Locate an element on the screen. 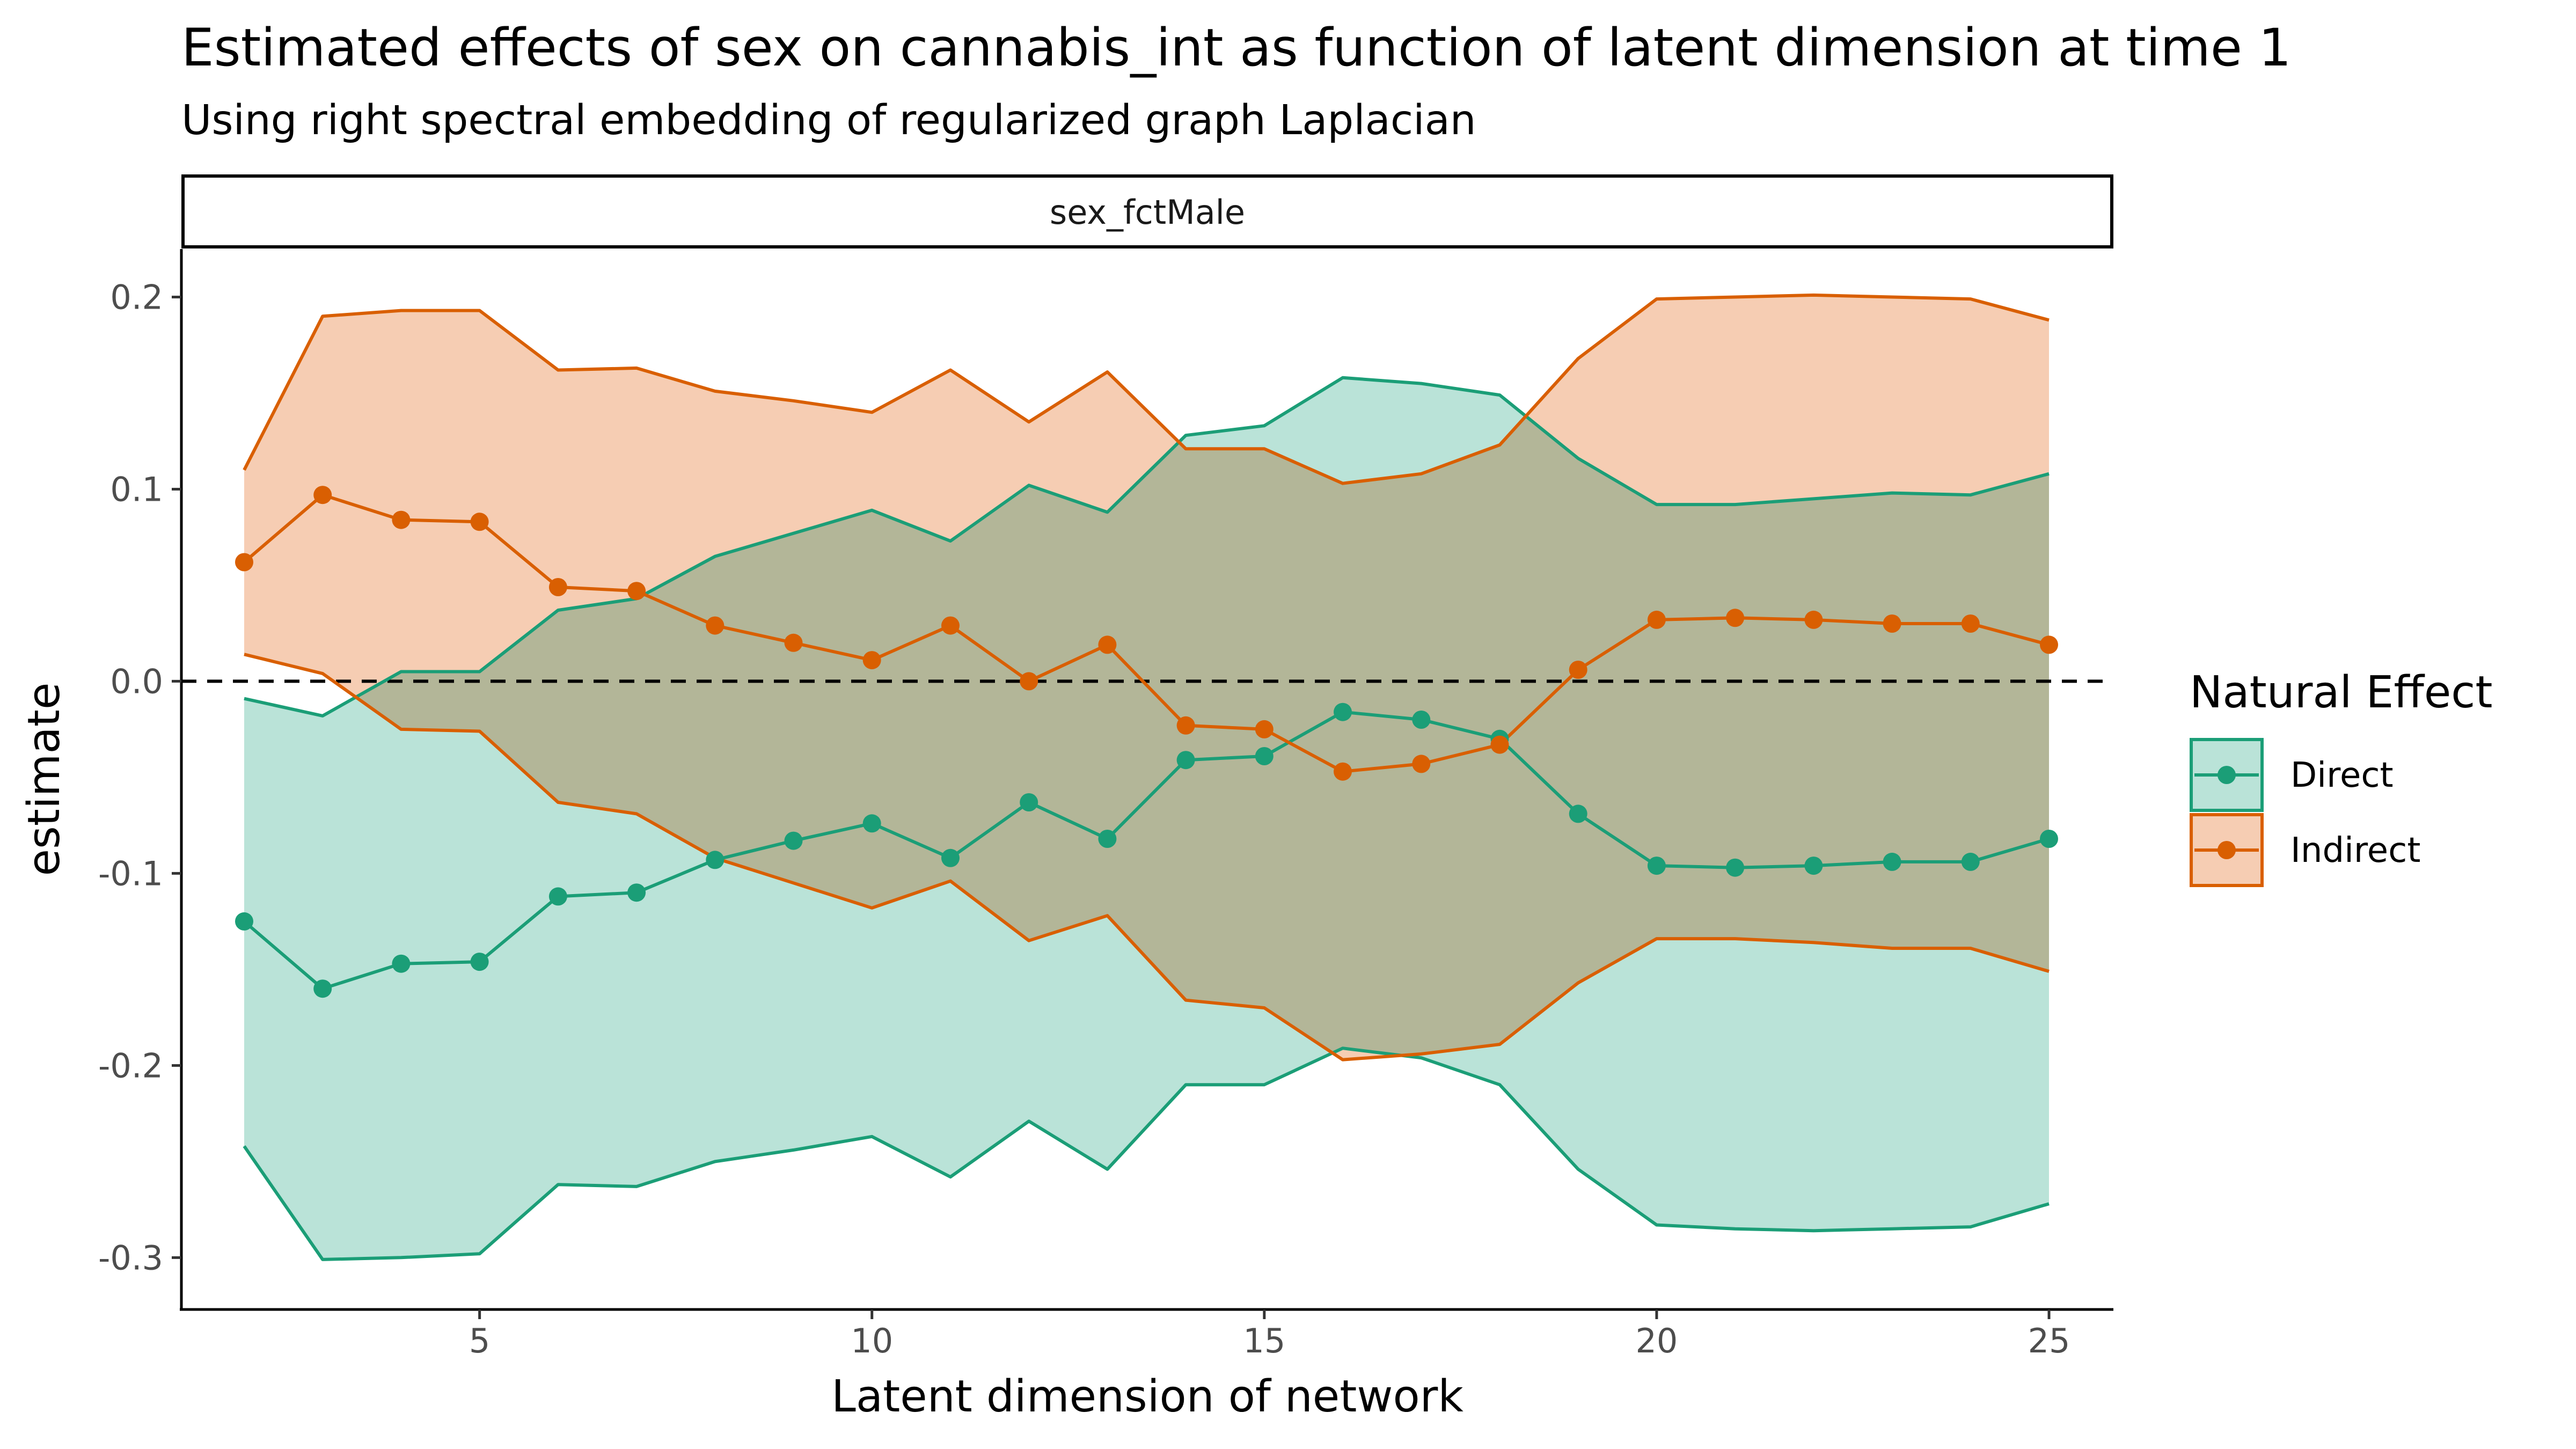  direct-estimate-line is located at coordinates (1146, 850).